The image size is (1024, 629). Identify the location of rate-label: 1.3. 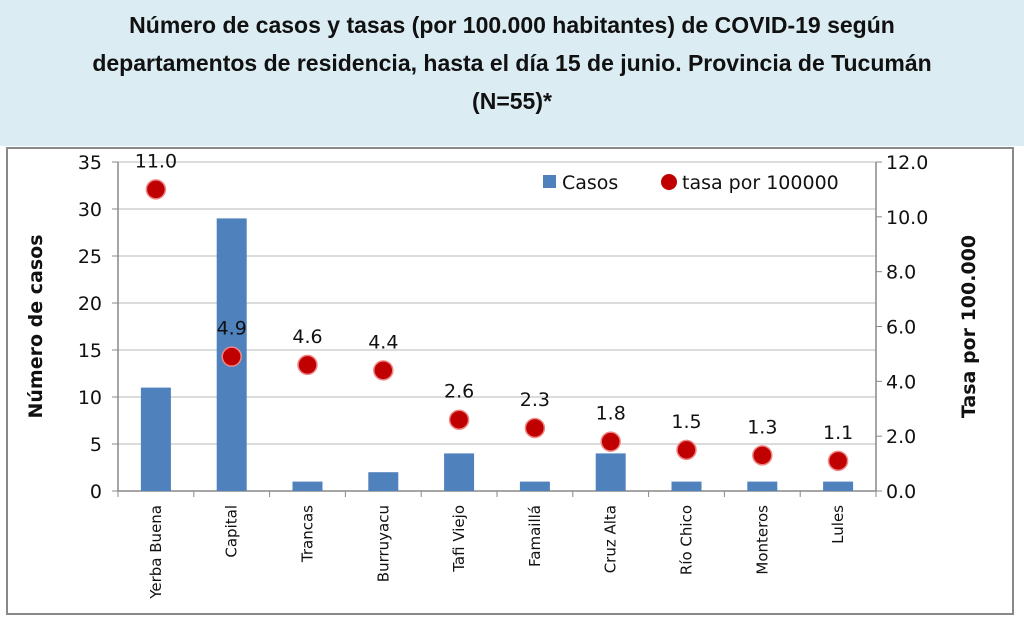
(762, 427).